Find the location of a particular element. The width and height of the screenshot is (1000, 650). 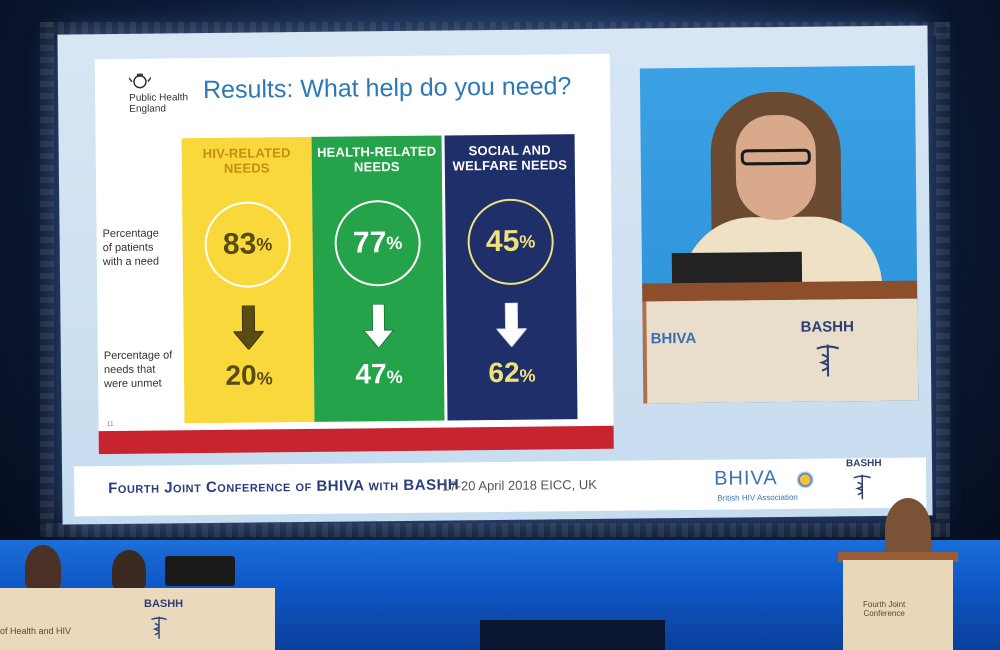

column-social-welfare: SOCIAL AND WELFARE NEEDS 45% 62% is located at coordinates (511, 277).